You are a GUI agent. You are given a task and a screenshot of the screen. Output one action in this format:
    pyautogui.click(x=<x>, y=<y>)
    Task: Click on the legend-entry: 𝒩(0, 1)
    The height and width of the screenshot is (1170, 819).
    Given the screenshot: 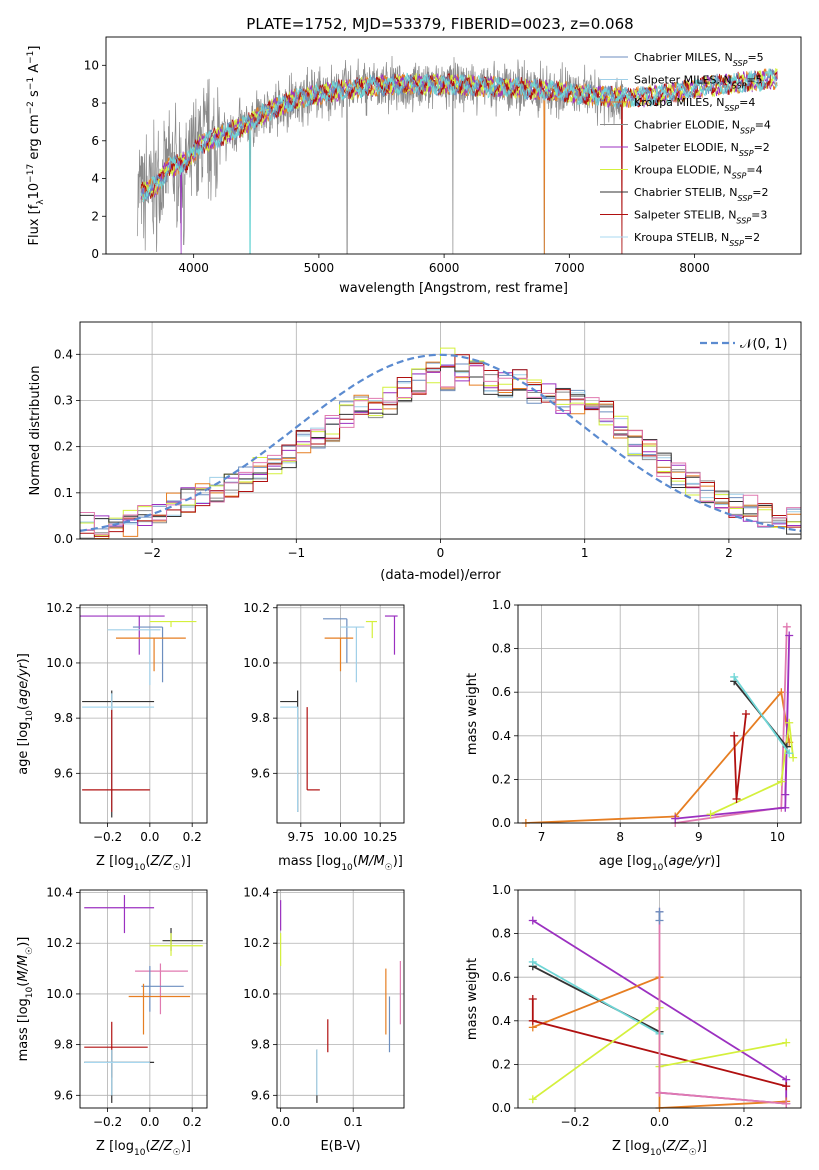 What is the action you would take?
    pyautogui.click(x=763, y=344)
    